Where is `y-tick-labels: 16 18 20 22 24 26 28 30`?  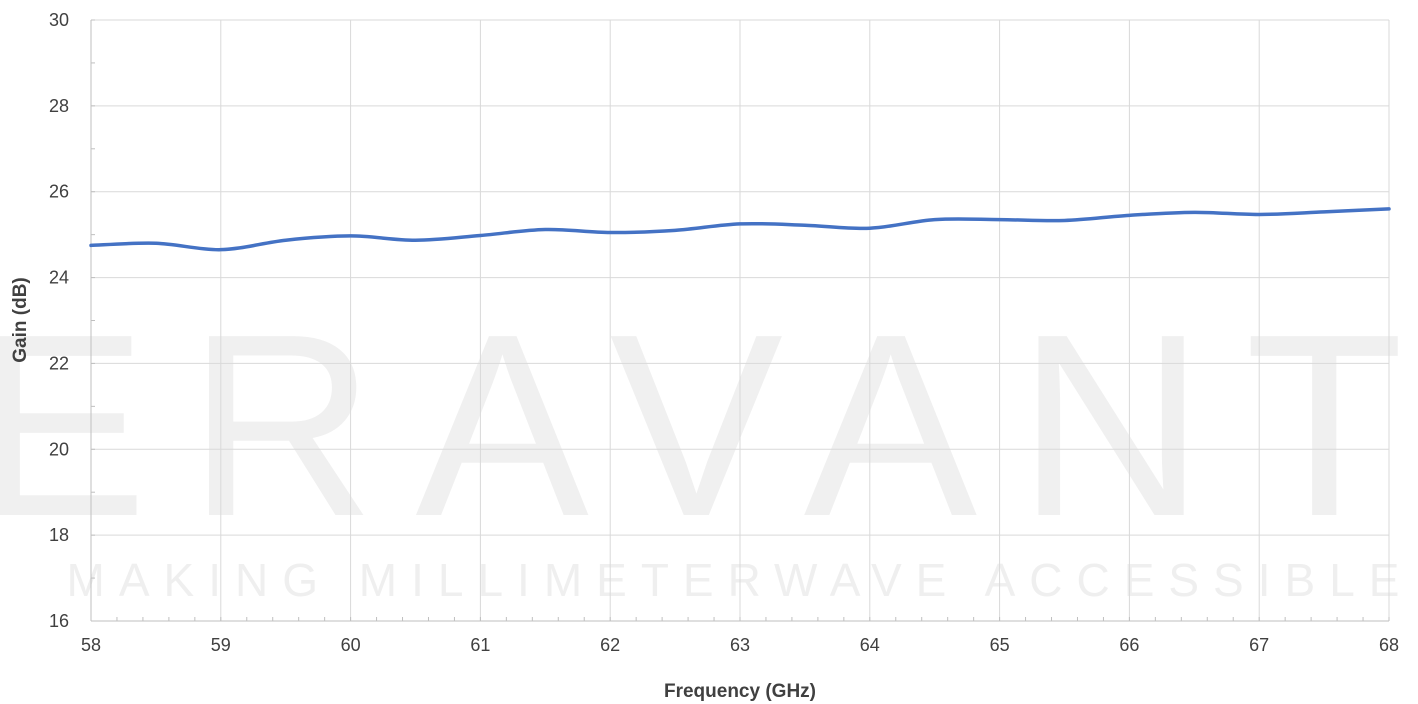 y-tick-labels: 16 18 20 22 24 26 28 30 is located at coordinates (59, 320).